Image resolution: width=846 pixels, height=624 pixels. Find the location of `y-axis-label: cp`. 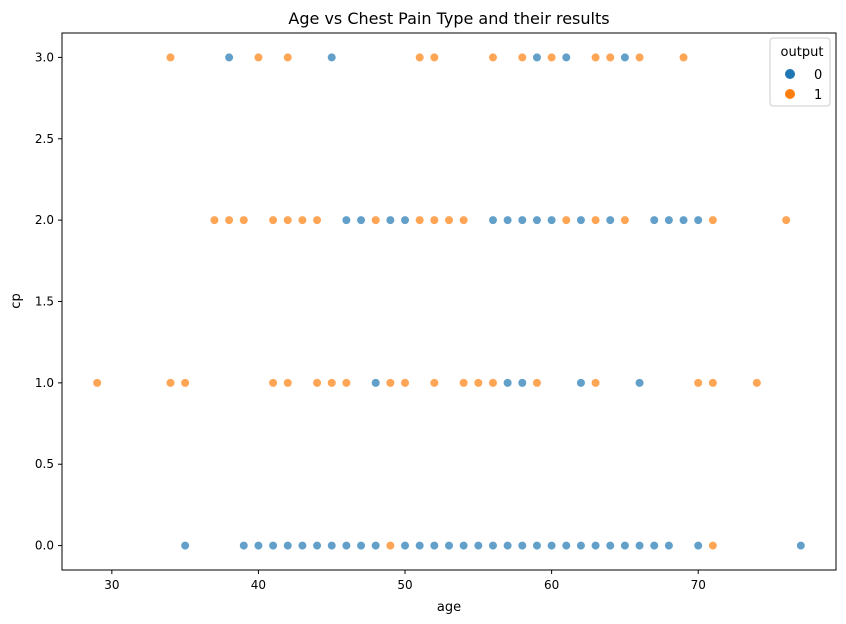

y-axis-label: cp is located at coordinates (16, 300).